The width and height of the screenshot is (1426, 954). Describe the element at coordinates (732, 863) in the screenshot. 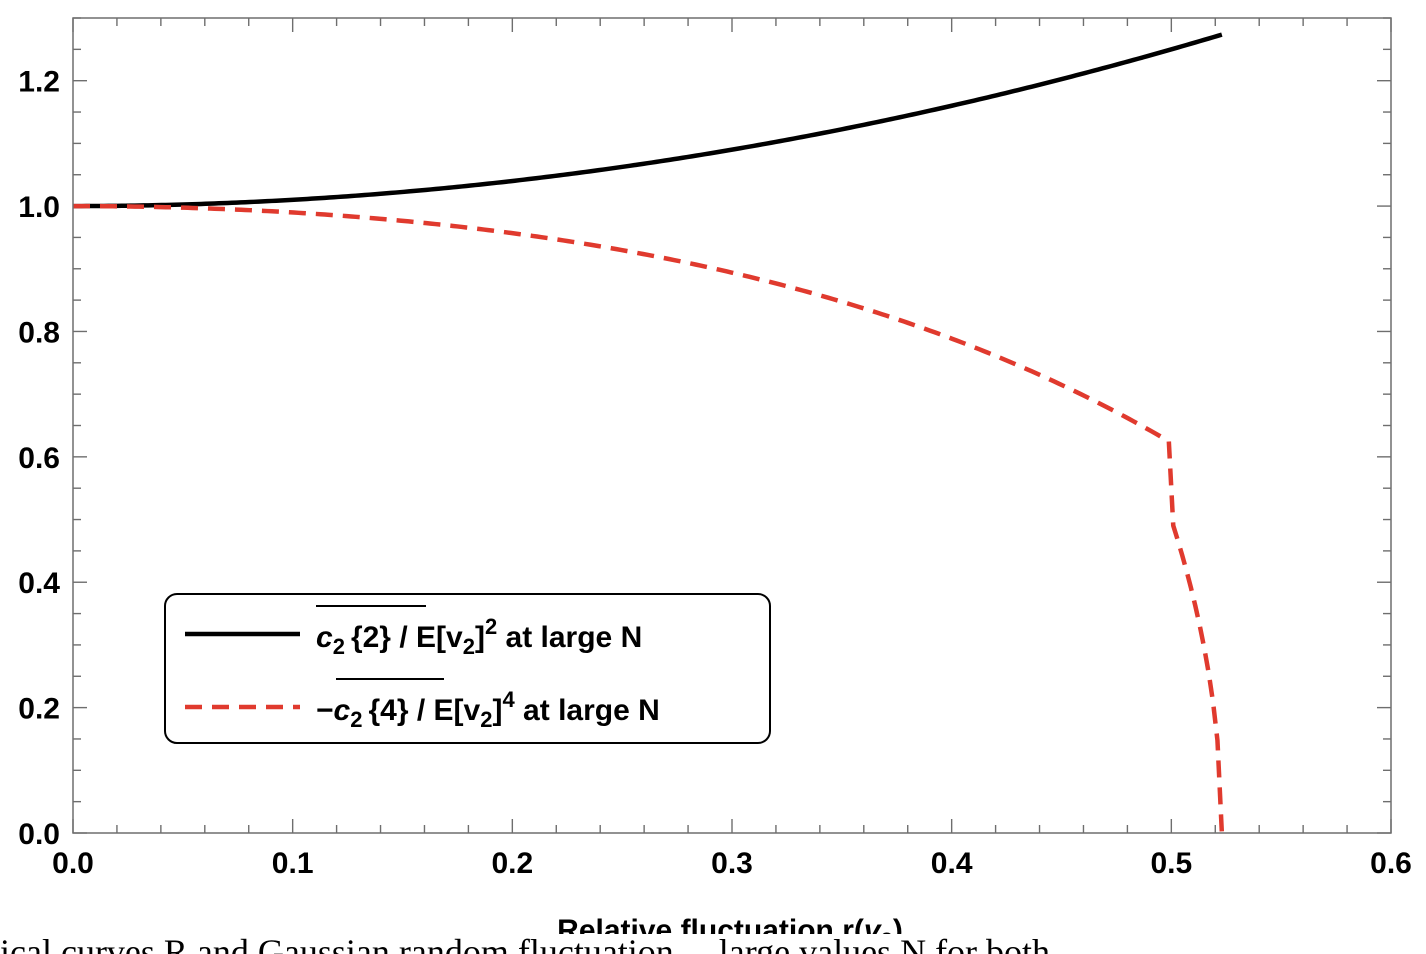

I see `x-tick-label: 0.3` at that location.